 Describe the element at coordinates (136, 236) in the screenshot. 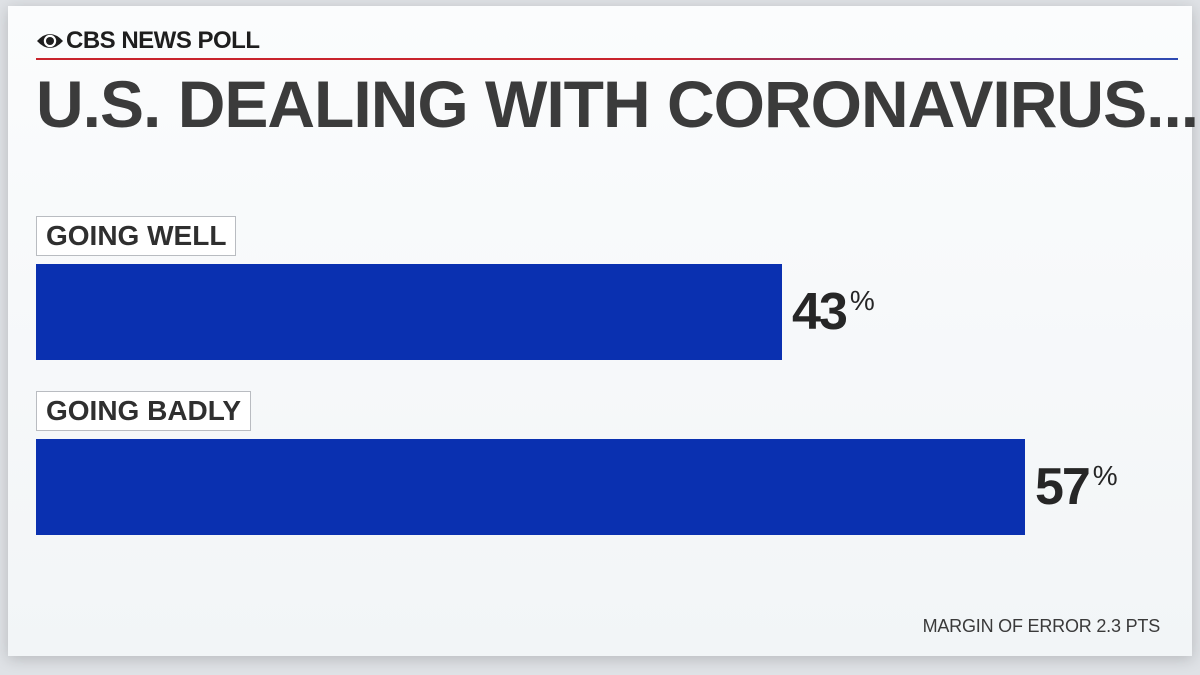

I see `category-label: GOING WELL` at that location.